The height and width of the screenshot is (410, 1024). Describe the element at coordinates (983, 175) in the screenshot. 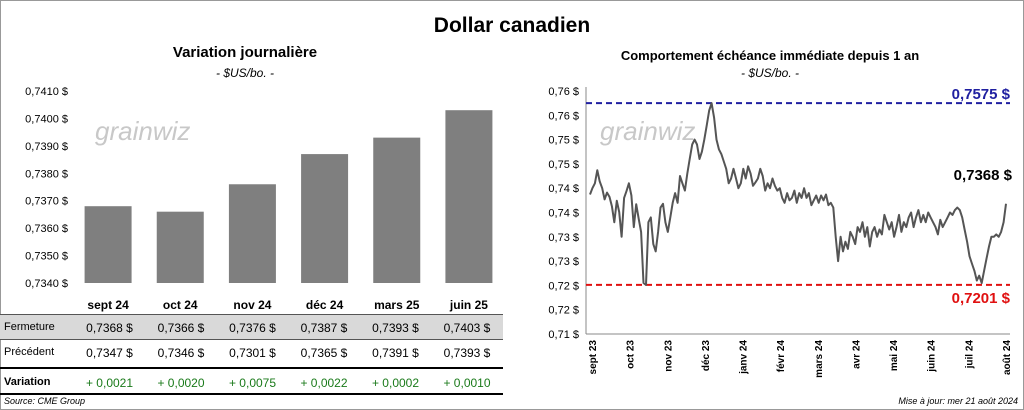

I see `last-value-label: 0,7368 $` at that location.